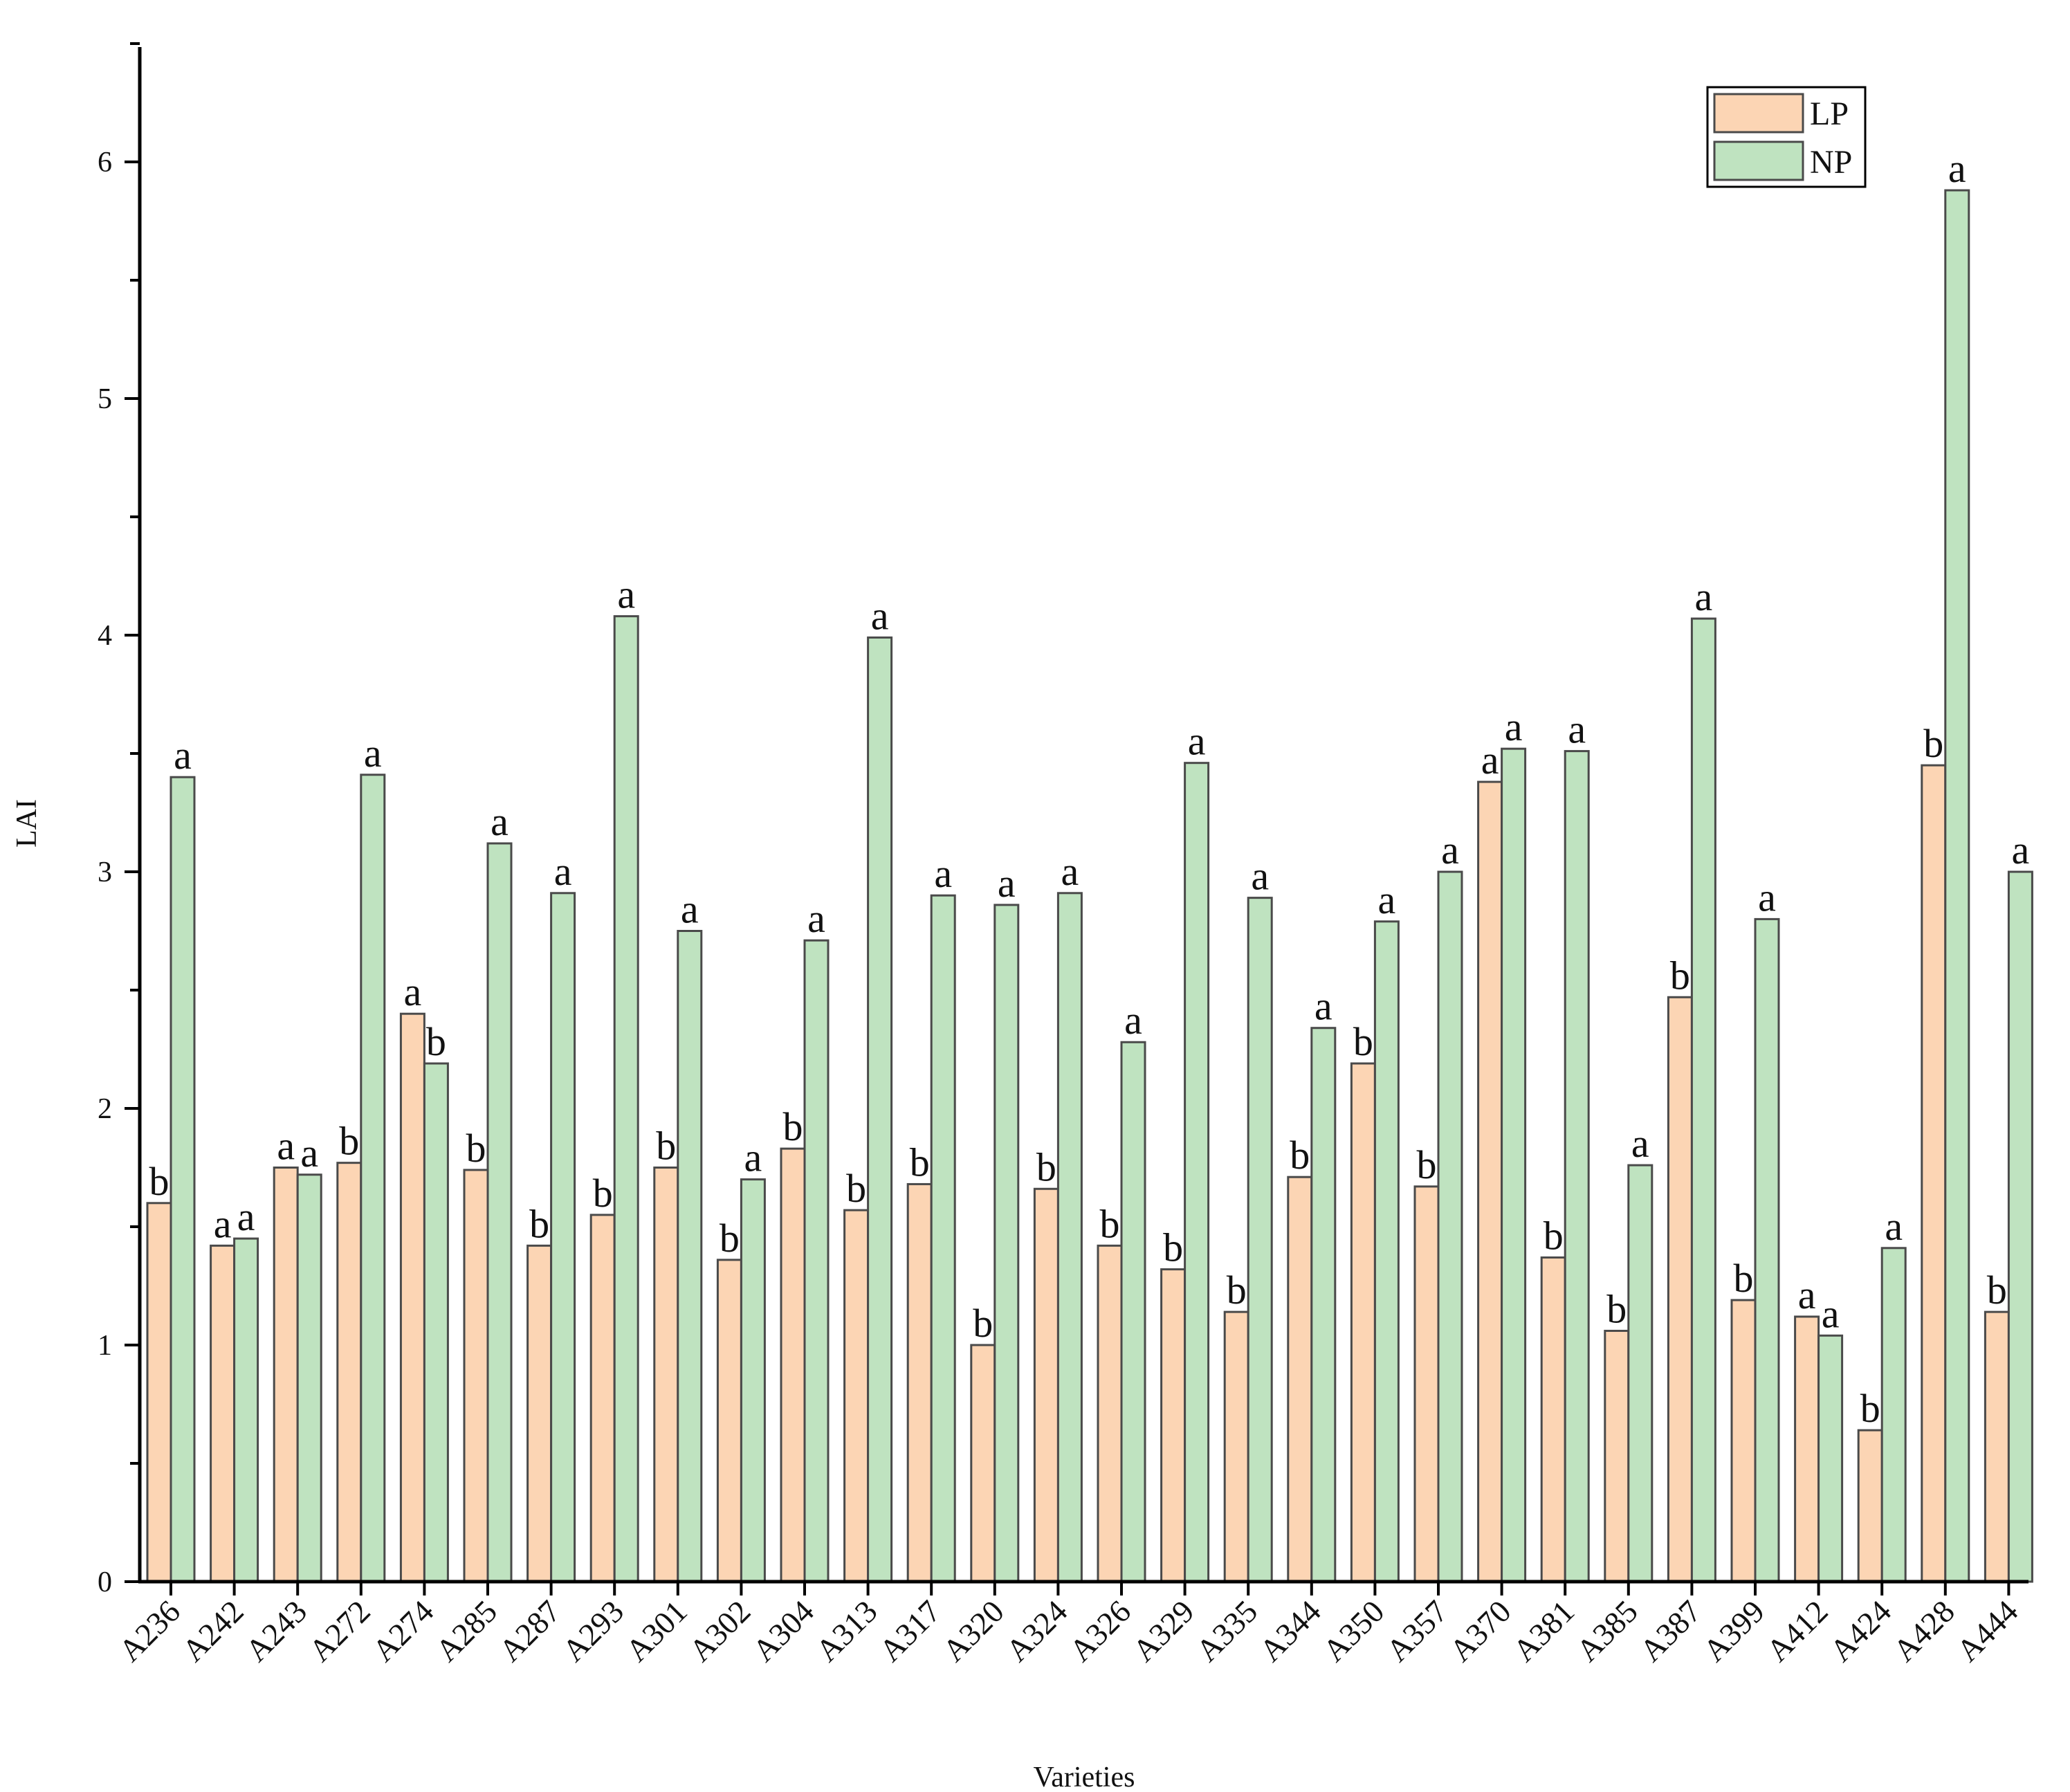 The width and height of the screenshot is (2070, 1792). I want to click on bar-lp-a285, so click(476, 1376).